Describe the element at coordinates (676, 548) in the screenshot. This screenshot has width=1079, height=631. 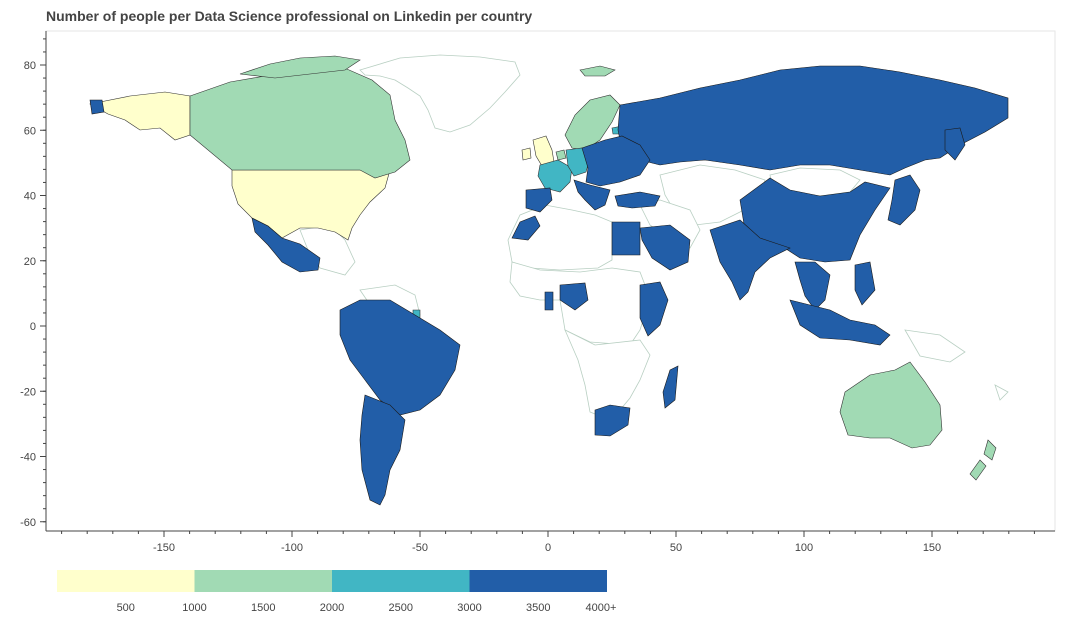
I see `x-tick-label: 50` at that location.